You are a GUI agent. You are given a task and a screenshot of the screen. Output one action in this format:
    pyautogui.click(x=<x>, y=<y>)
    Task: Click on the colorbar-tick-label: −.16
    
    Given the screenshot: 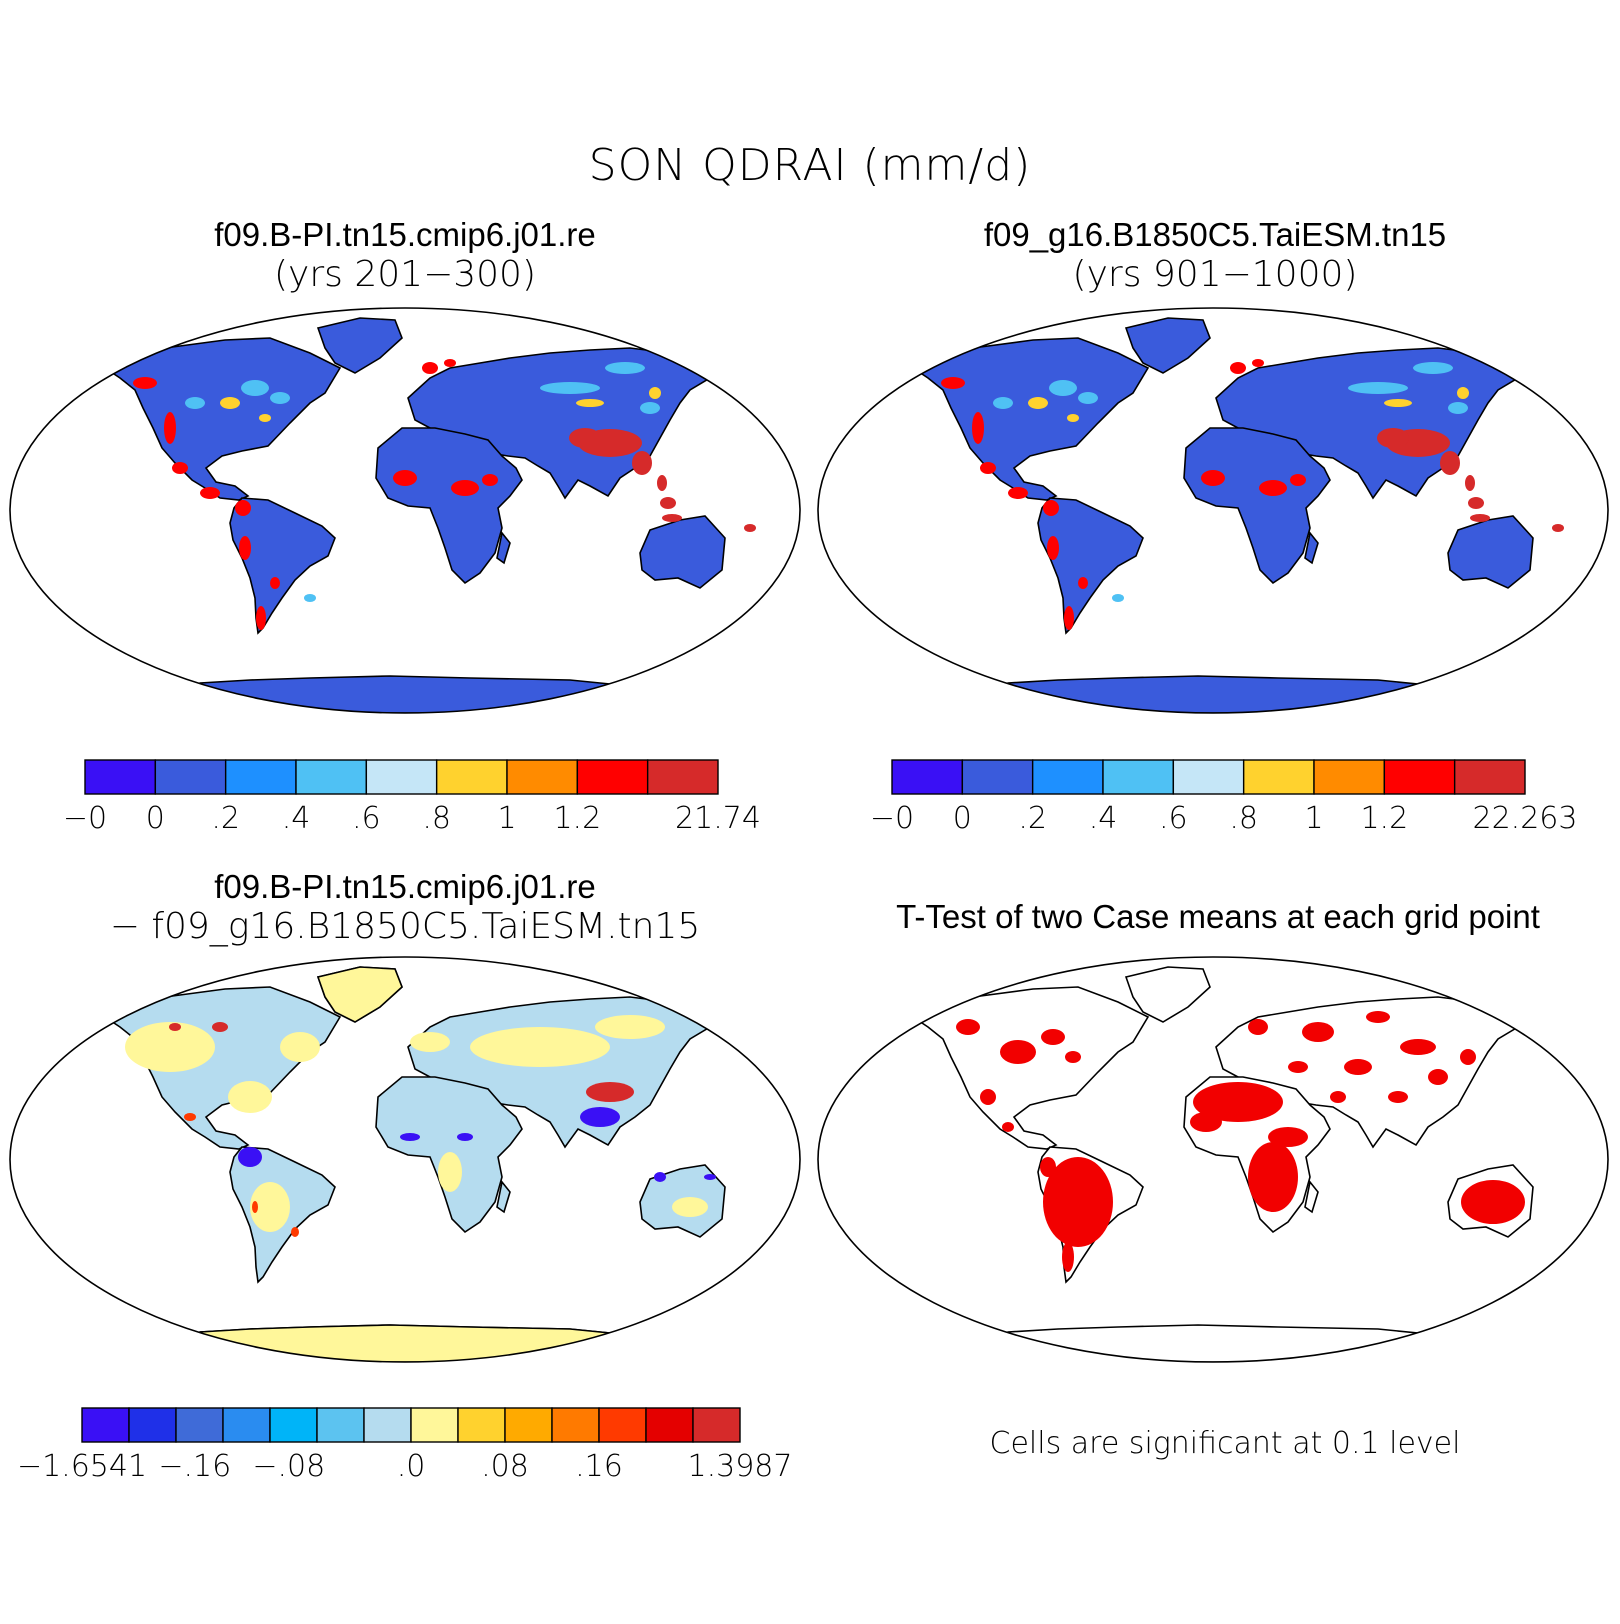 What is the action you would take?
    pyautogui.click(x=194, y=1466)
    